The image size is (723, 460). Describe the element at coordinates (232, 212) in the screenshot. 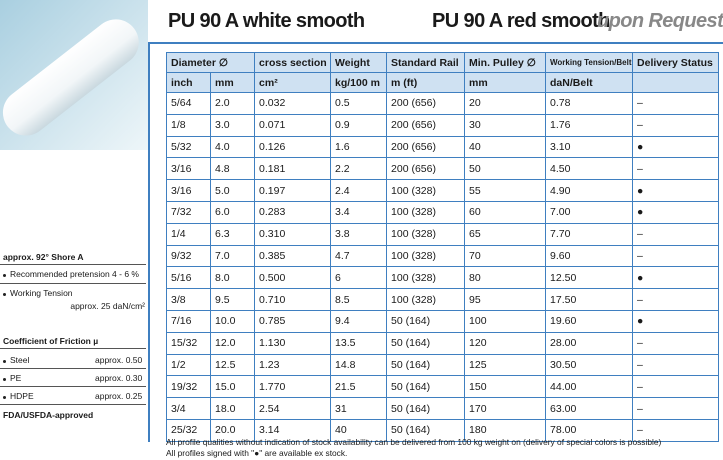

I see `table-cell: 6.0` at that location.